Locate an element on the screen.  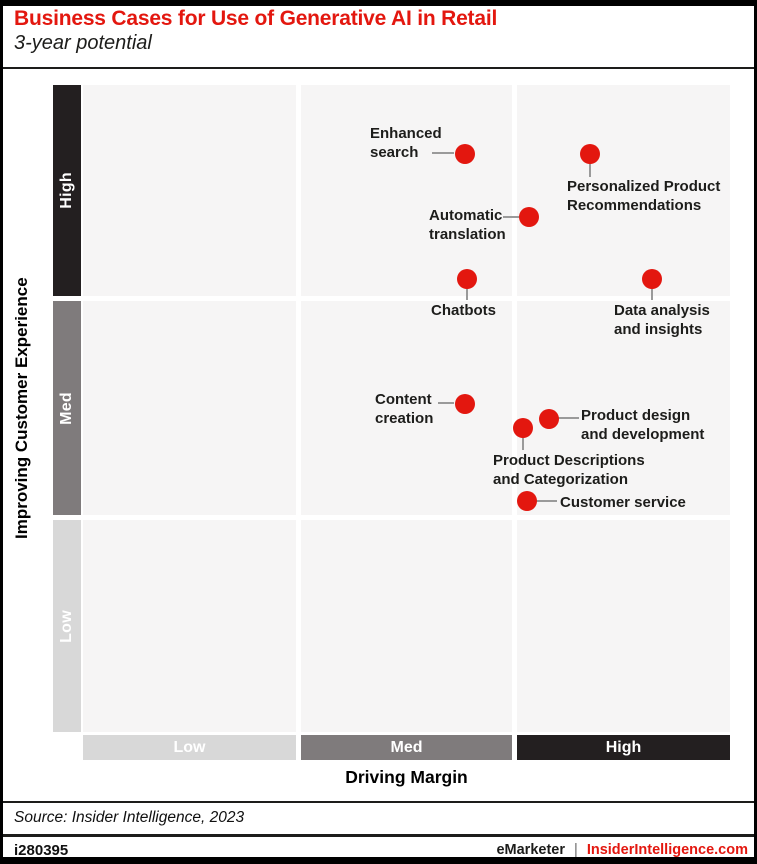
data-point-product-design is located at coordinates (548, 419).